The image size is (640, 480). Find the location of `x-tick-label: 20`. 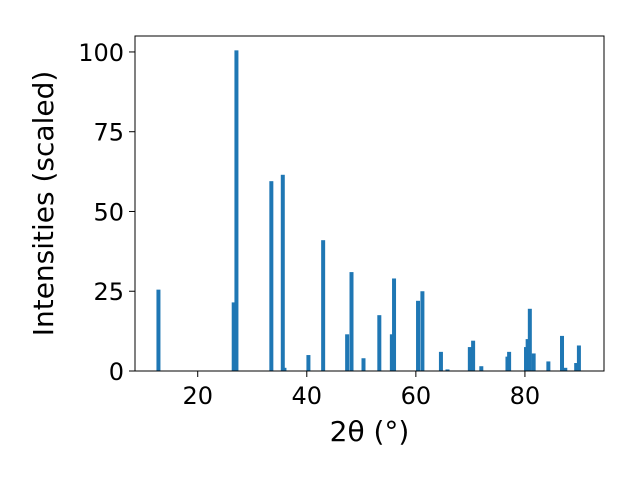

x-tick-label: 20 is located at coordinates (197, 396).